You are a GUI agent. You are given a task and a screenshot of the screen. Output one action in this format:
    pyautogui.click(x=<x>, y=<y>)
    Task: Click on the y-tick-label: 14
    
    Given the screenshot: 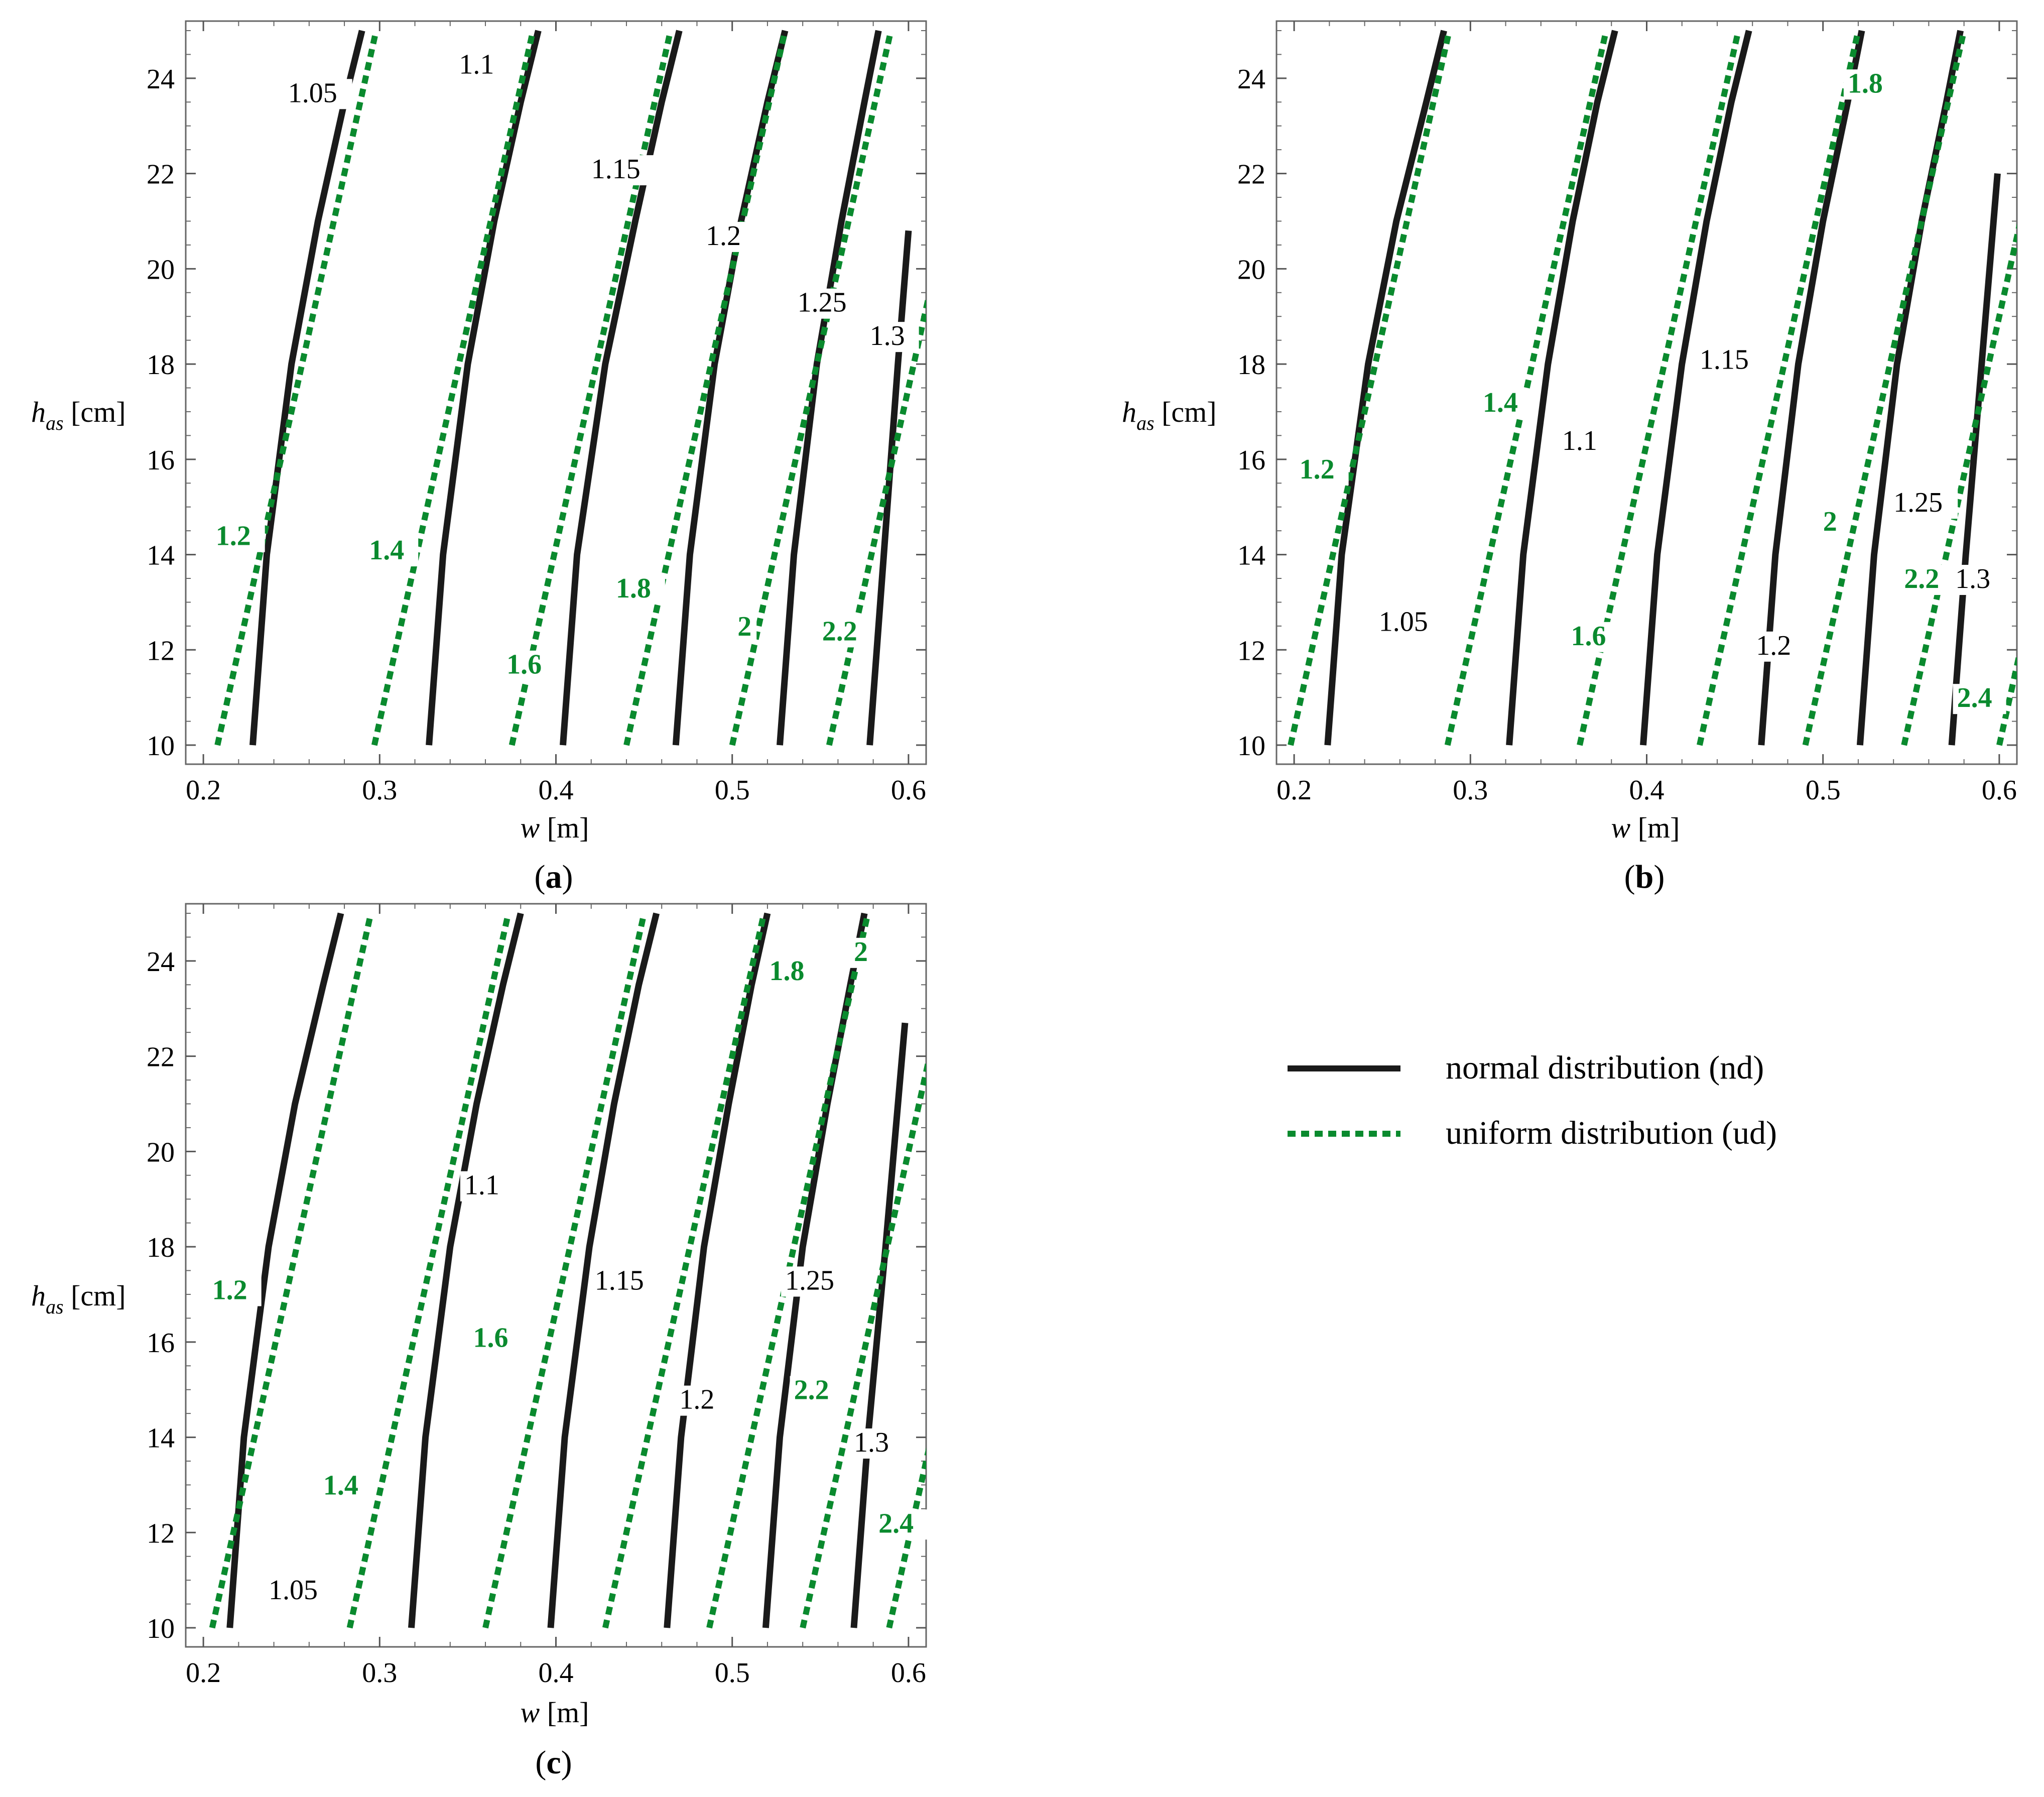 What is the action you would take?
    pyautogui.click(x=161, y=1438)
    